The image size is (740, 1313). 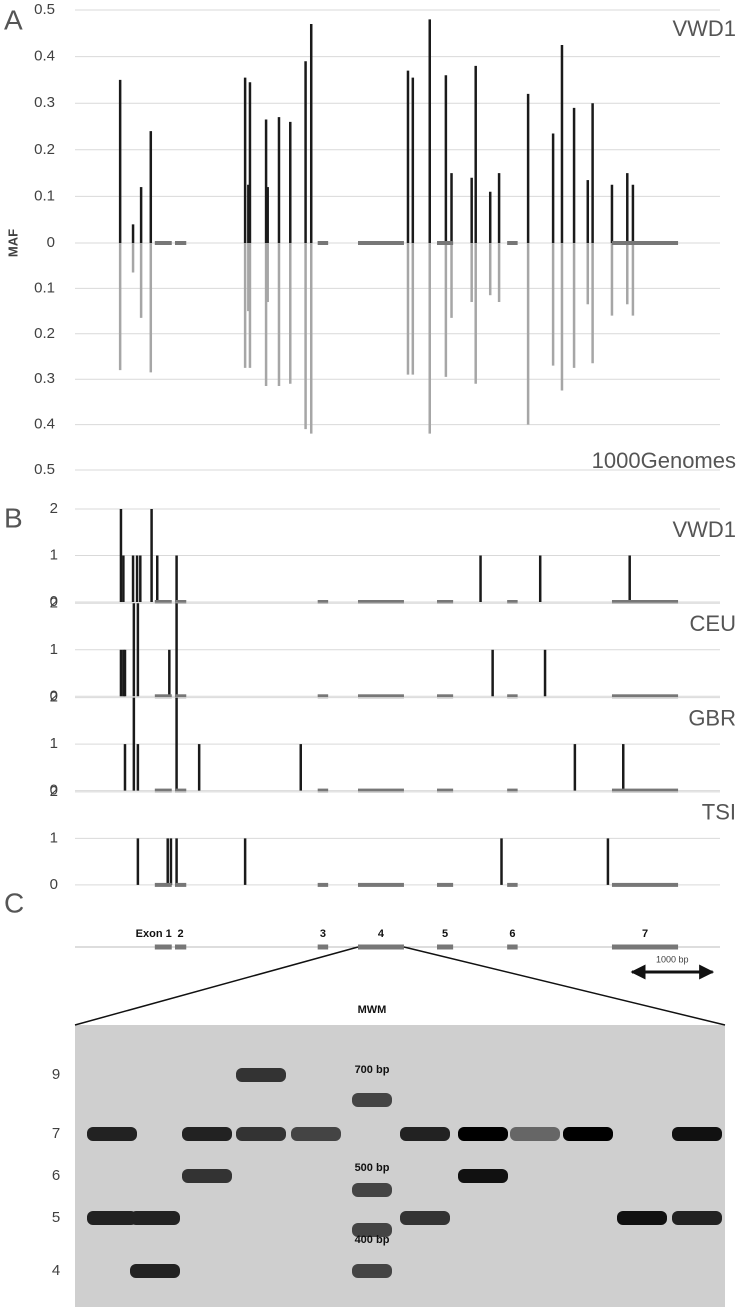 I want to click on size-label: 9, so click(x=56, y=1074).